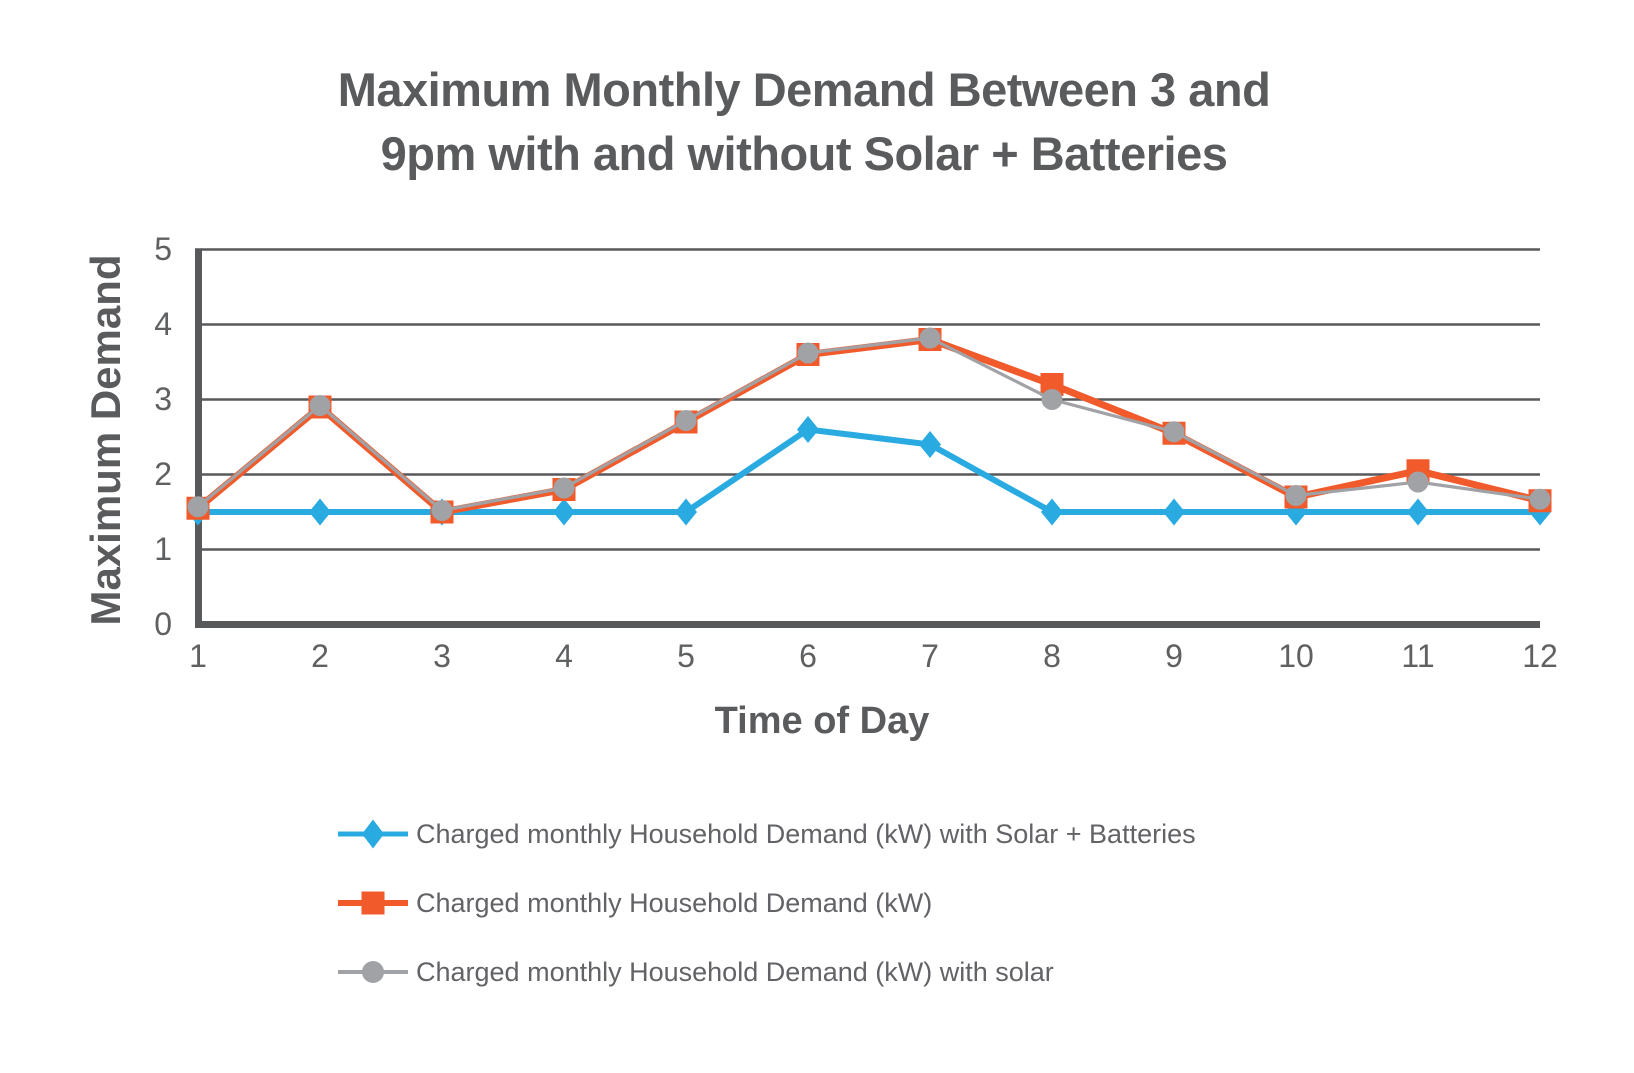  Describe the element at coordinates (1296, 656) in the screenshot. I see `x-tick-label: 10` at that location.